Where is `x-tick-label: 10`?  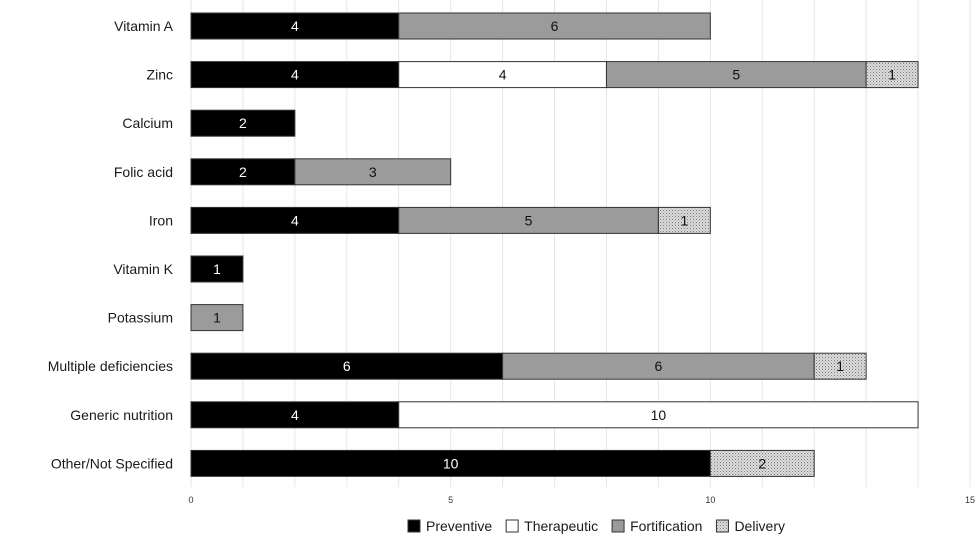
x-tick-label: 10 is located at coordinates (710, 500).